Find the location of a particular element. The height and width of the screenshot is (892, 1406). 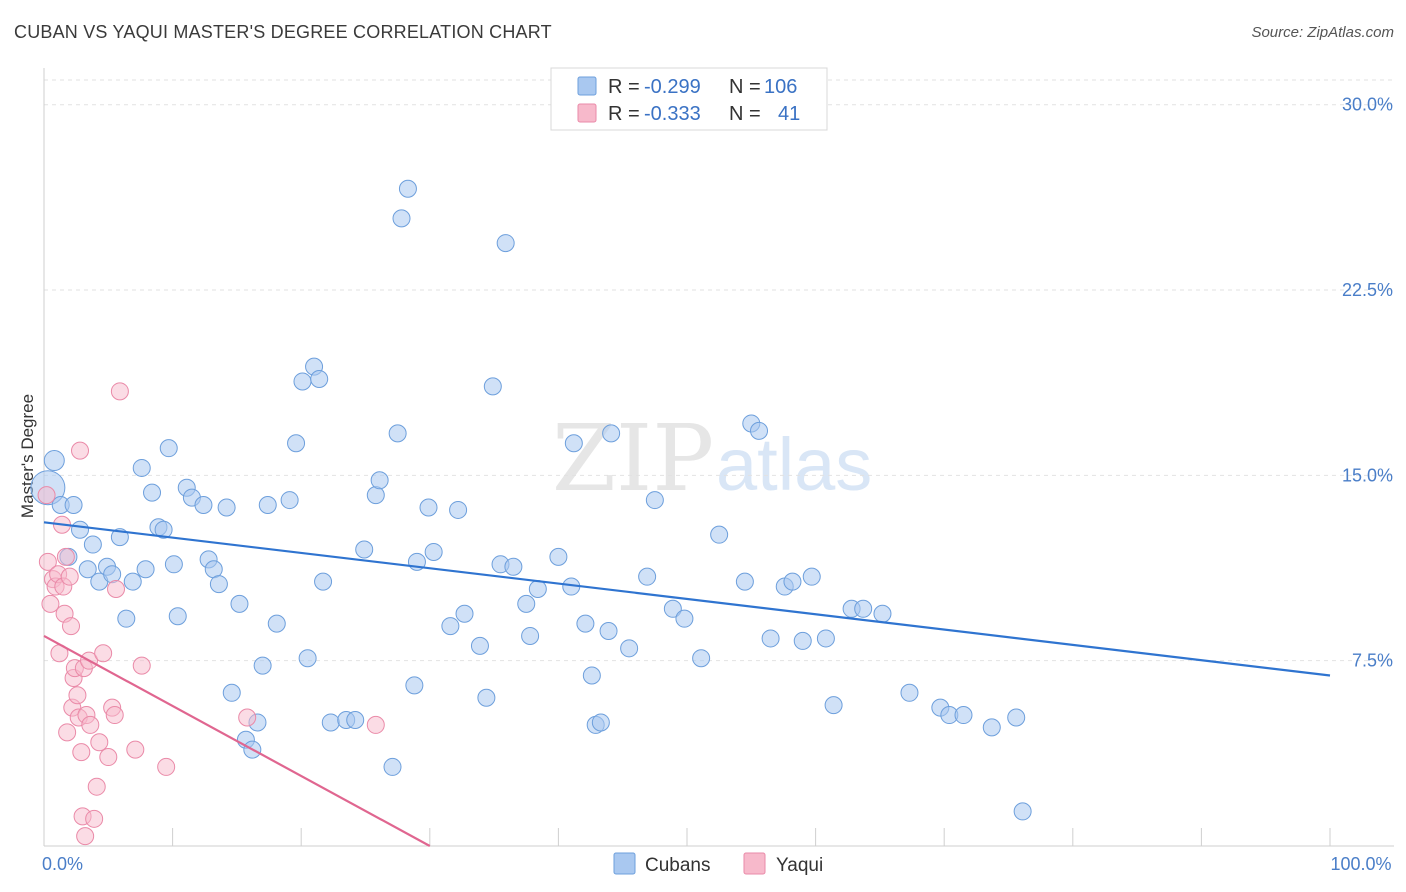

legend-n-value-yaqui: 41 is located at coordinates (789, 114).